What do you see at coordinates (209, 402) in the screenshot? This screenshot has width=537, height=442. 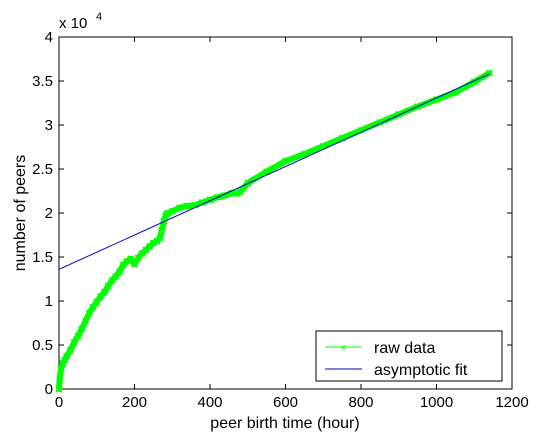 I see `x-tick-label: 400` at bounding box center [209, 402].